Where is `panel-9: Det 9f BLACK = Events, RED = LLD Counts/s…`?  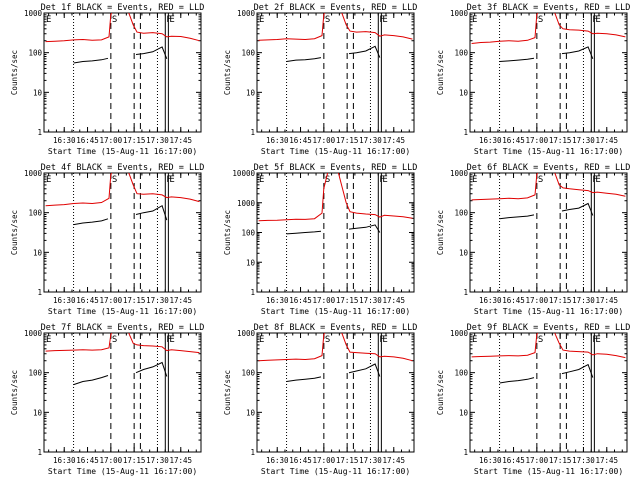 panel-9: Det 9f BLACK = Events, RED = LLD Counts/s… is located at coordinates (533, 399).